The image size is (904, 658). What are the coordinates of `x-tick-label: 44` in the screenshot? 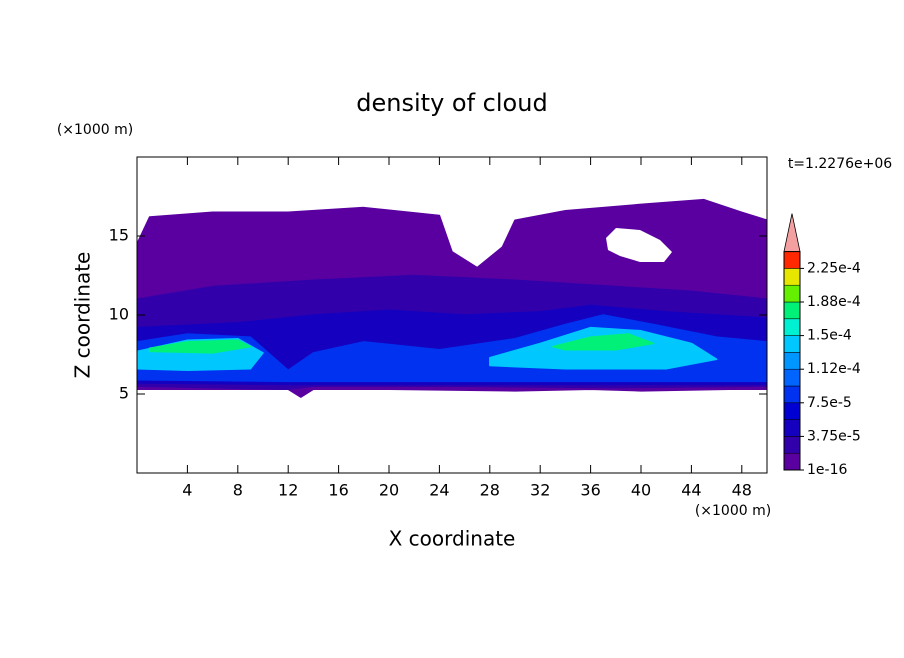 It's located at (691, 490).